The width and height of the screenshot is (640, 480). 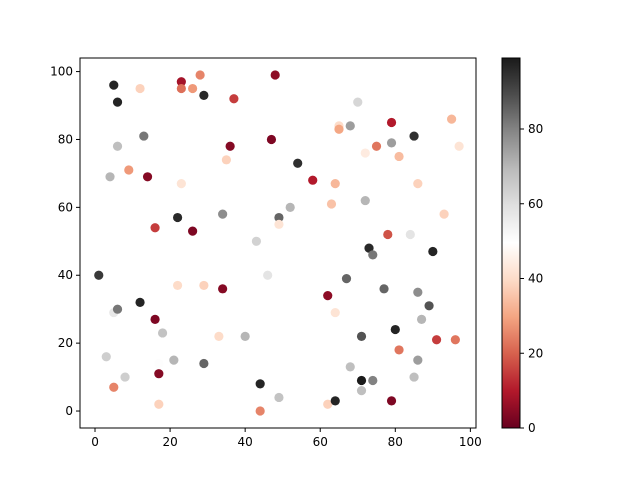 I want to click on x-tick-label: 100, so click(x=470, y=442).